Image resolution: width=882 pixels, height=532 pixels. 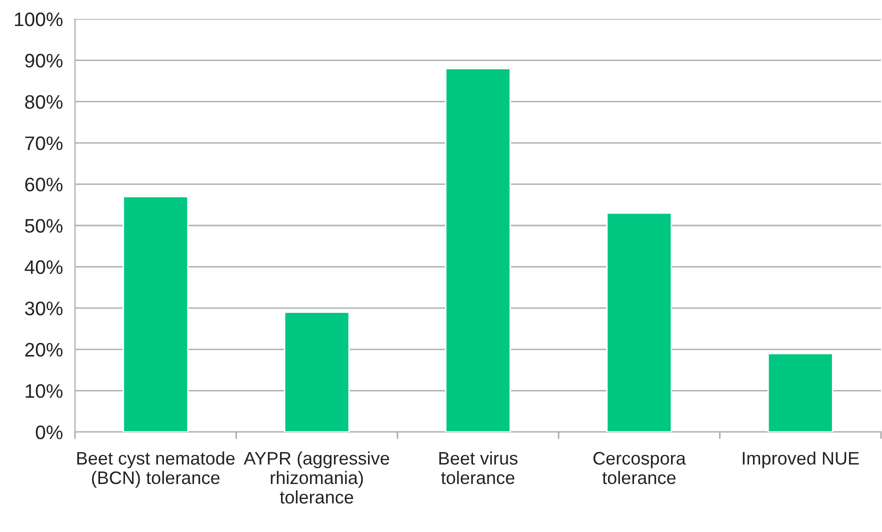 I want to click on y-tick-label: 90%, so click(x=44, y=61).